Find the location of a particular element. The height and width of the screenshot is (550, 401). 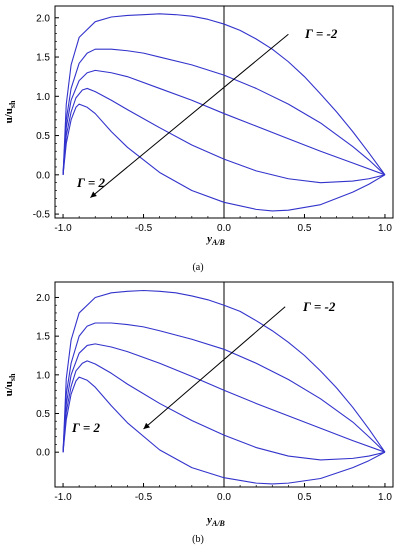

panel-caption: (b) is located at coordinates (198, 539).